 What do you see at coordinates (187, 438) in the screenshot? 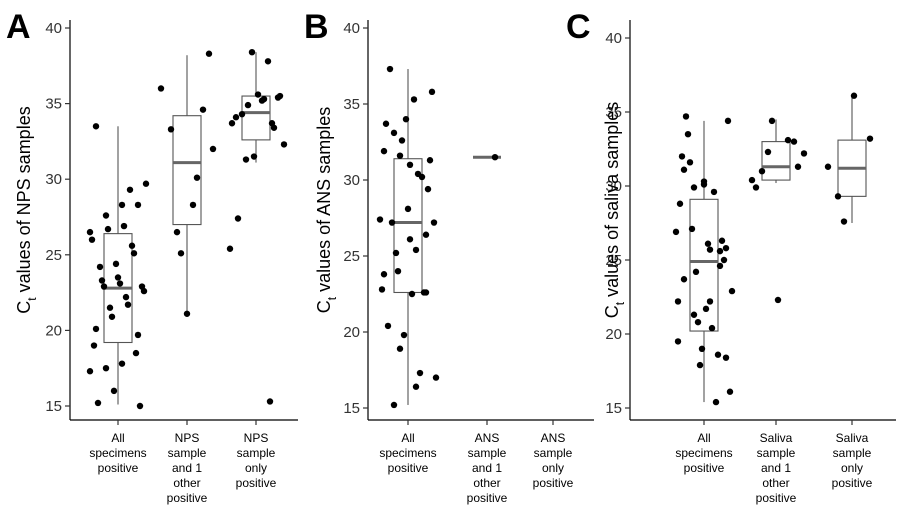
I see `x-category-label-line: NPS` at bounding box center [187, 438].